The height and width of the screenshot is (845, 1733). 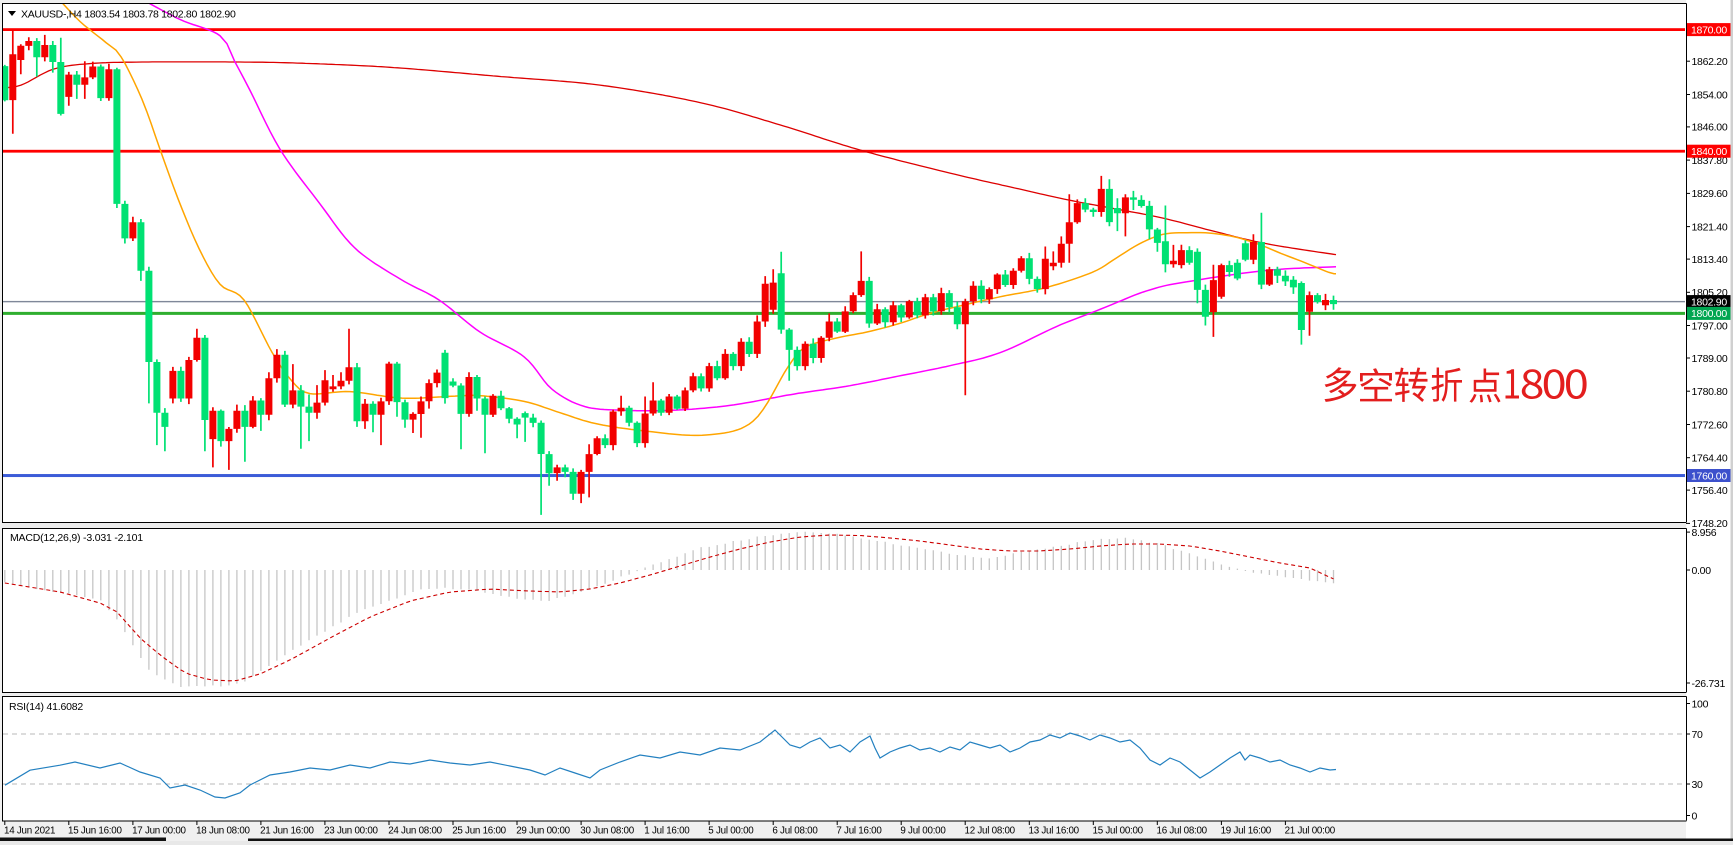 What do you see at coordinates (159, 831) in the screenshot?
I see `svg-text: 17 Jun 00:00` at bounding box center [159, 831].